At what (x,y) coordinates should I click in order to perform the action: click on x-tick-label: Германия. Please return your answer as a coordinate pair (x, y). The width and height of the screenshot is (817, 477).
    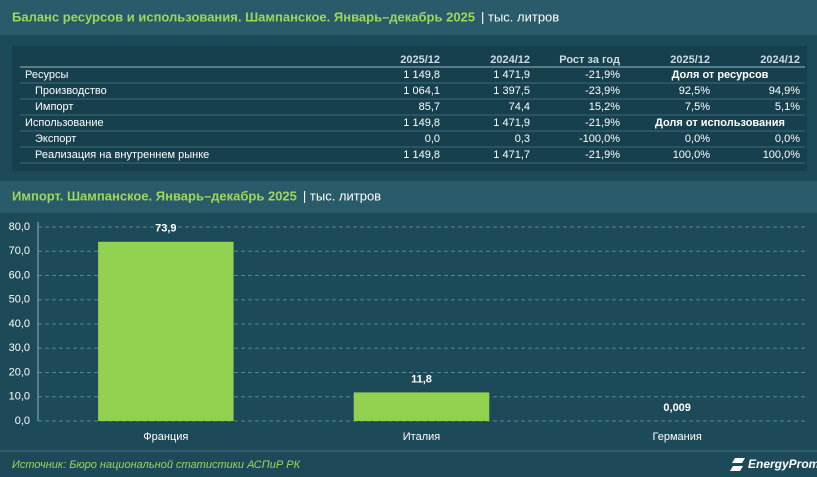
    Looking at the image, I should click on (677, 437).